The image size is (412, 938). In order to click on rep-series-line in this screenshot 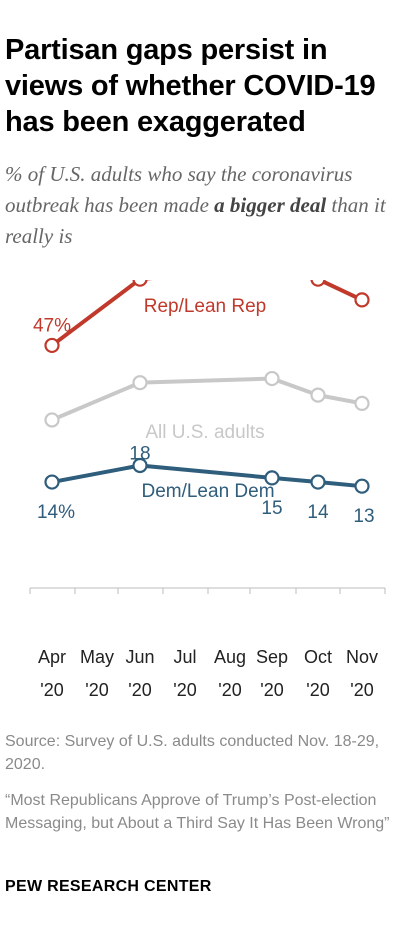, I will do `click(207, 314)`.